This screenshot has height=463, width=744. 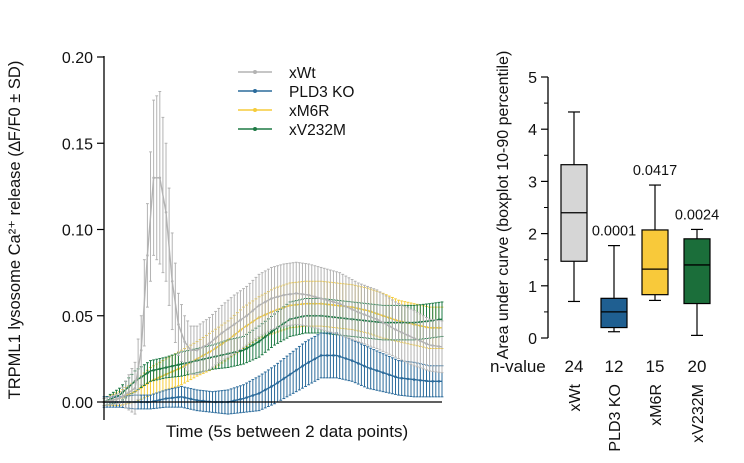 What do you see at coordinates (321, 92) in the screenshot?
I see `legend-label: PLD3 KO` at bounding box center [321, 92].